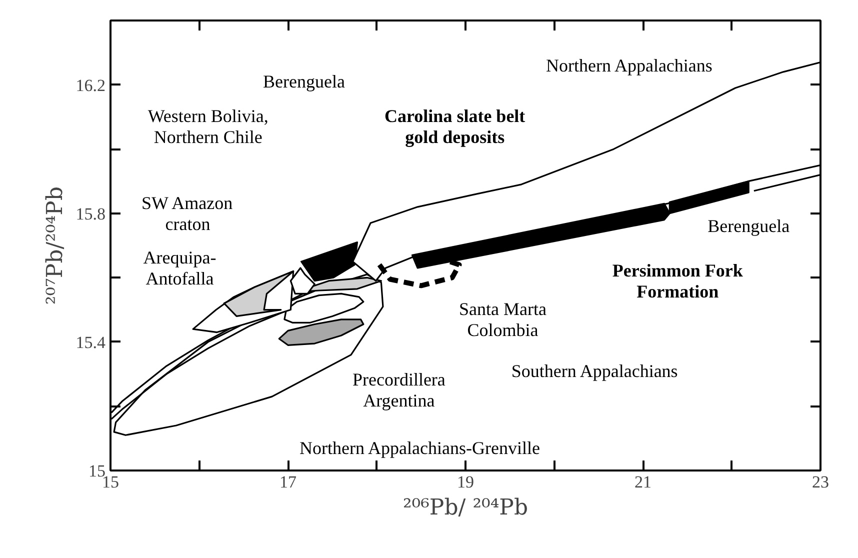 The width and height of the screenshot is (858, 558). I want to click on annotation: Santa Marta Colombia, so click(503, 319).